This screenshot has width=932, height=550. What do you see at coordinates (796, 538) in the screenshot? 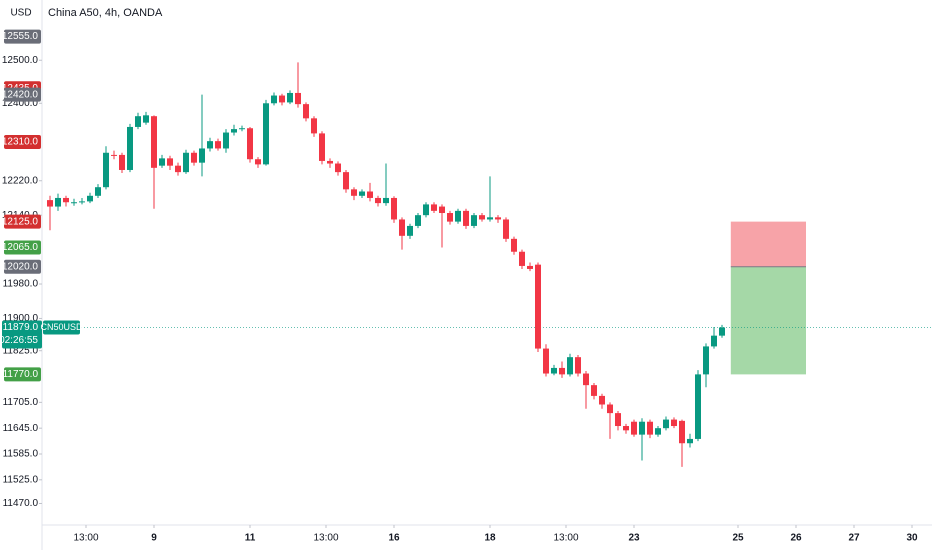
I see `x-tick-label: 26` at bounding box center [796, 538].